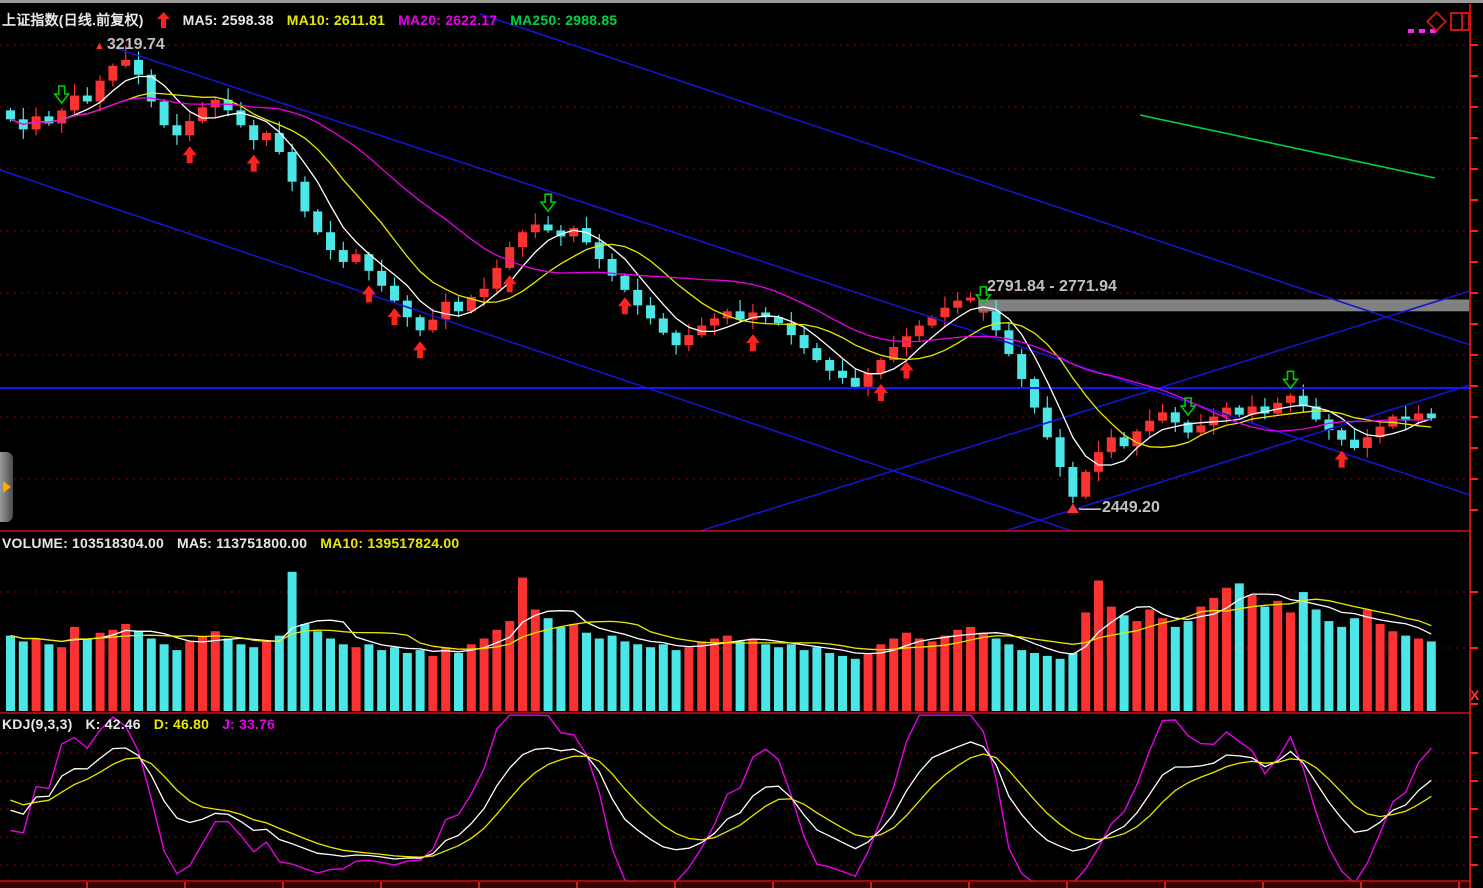 This screenshot has height=888, width=1483. I want to click on expand-arrow-icon, so click(6, 487).